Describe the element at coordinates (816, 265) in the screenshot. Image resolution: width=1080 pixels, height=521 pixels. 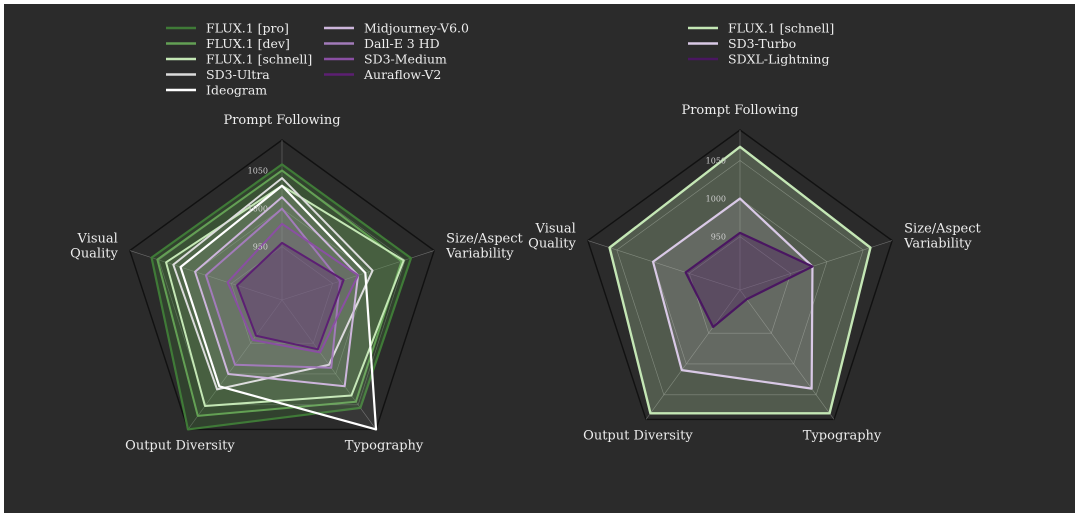
I see `radar-spoke-size-aspect-variability` at that location.